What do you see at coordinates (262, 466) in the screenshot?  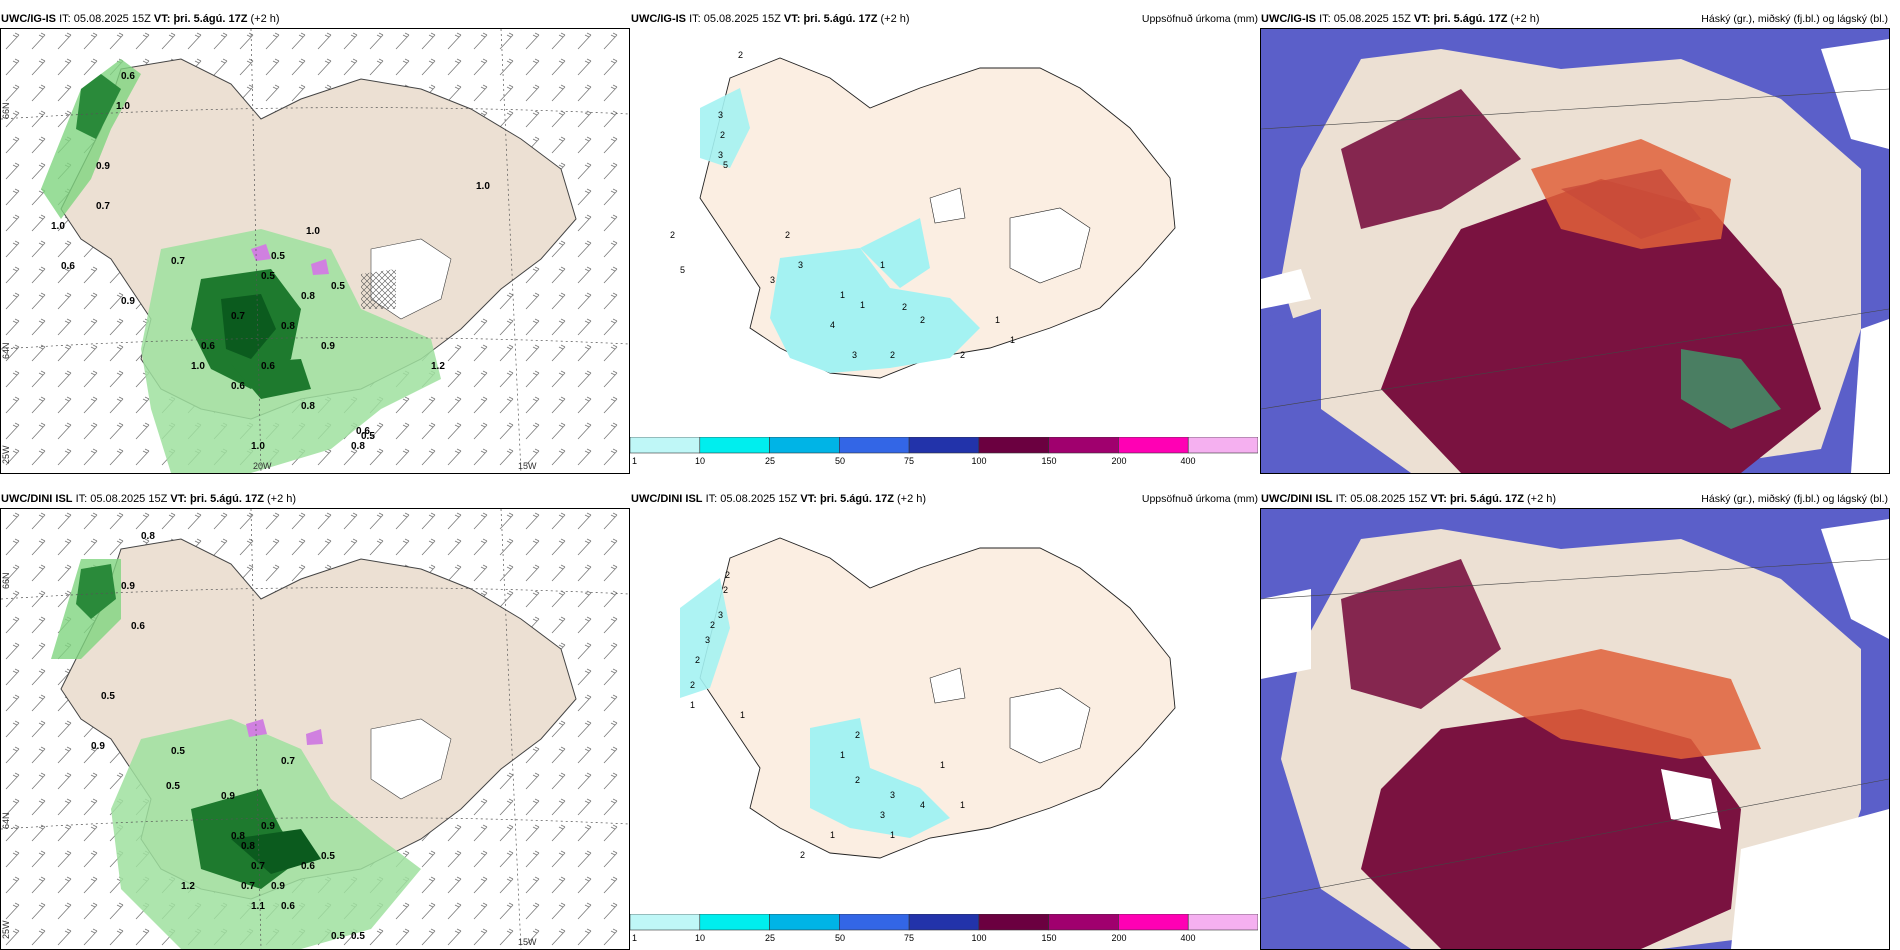 I see `lon-label: 20W` at bounding box center [262, 466].